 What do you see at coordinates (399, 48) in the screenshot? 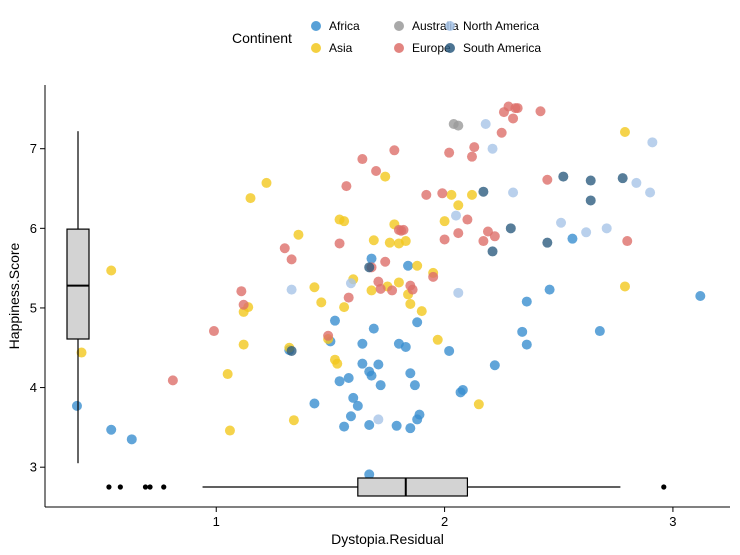
I see `legend-key-europe` at bounding box center [399, 48].